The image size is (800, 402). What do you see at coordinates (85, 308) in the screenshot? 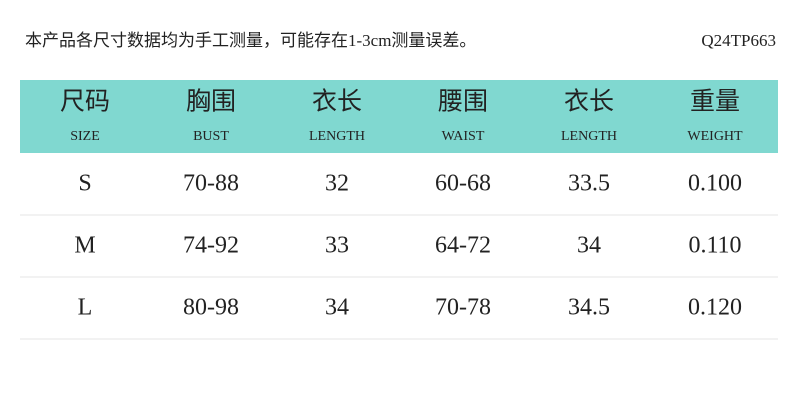
I see `cell: L` at bounding box center [85, 308].